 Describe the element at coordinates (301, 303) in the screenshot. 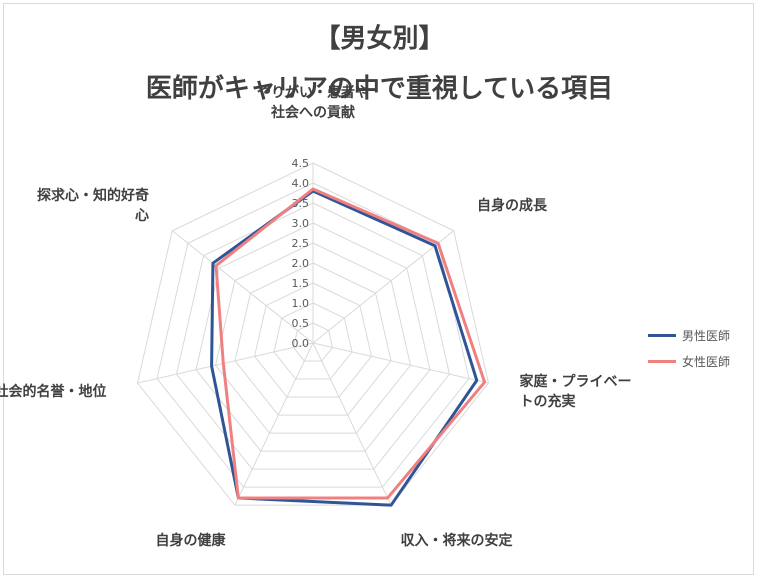

I see `tick-label-2: 1.0` at that location.